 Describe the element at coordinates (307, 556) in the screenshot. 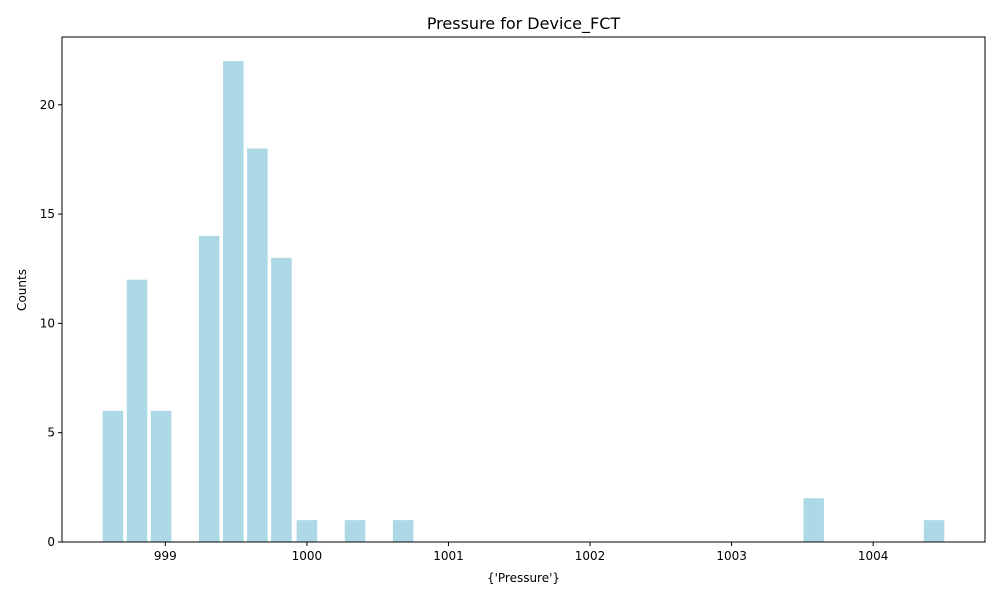

I see `x-tick-label: 1000` at that location.